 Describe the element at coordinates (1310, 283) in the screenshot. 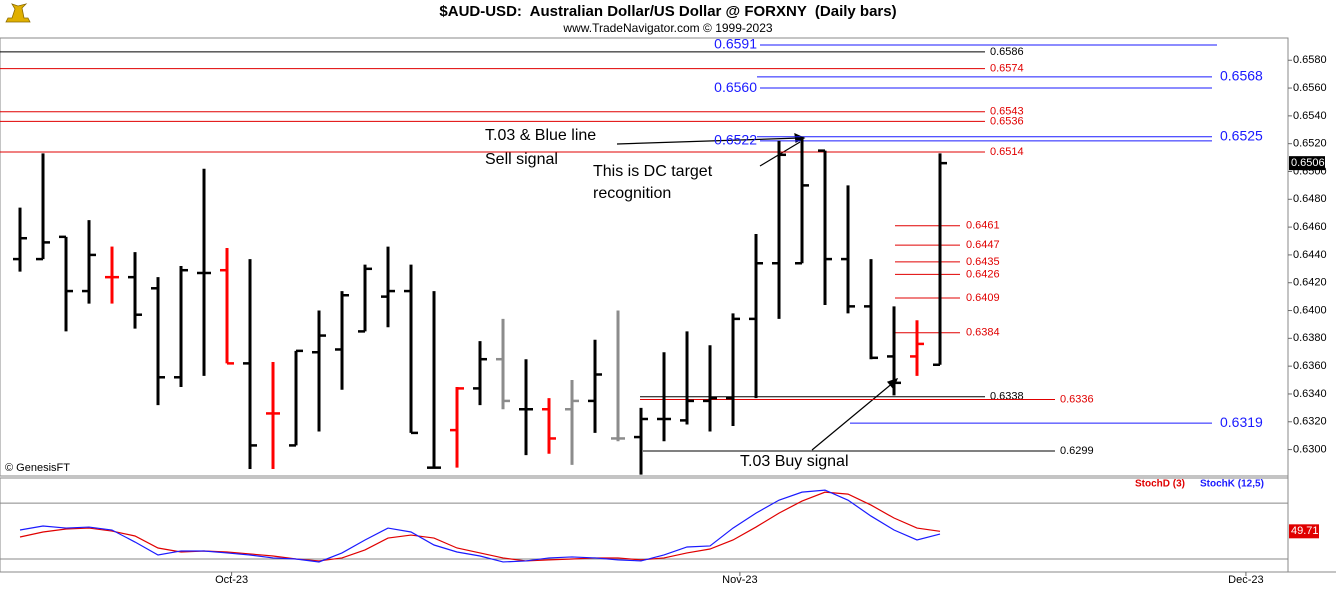

I see `y-tick-label: 0.6420` at that location.